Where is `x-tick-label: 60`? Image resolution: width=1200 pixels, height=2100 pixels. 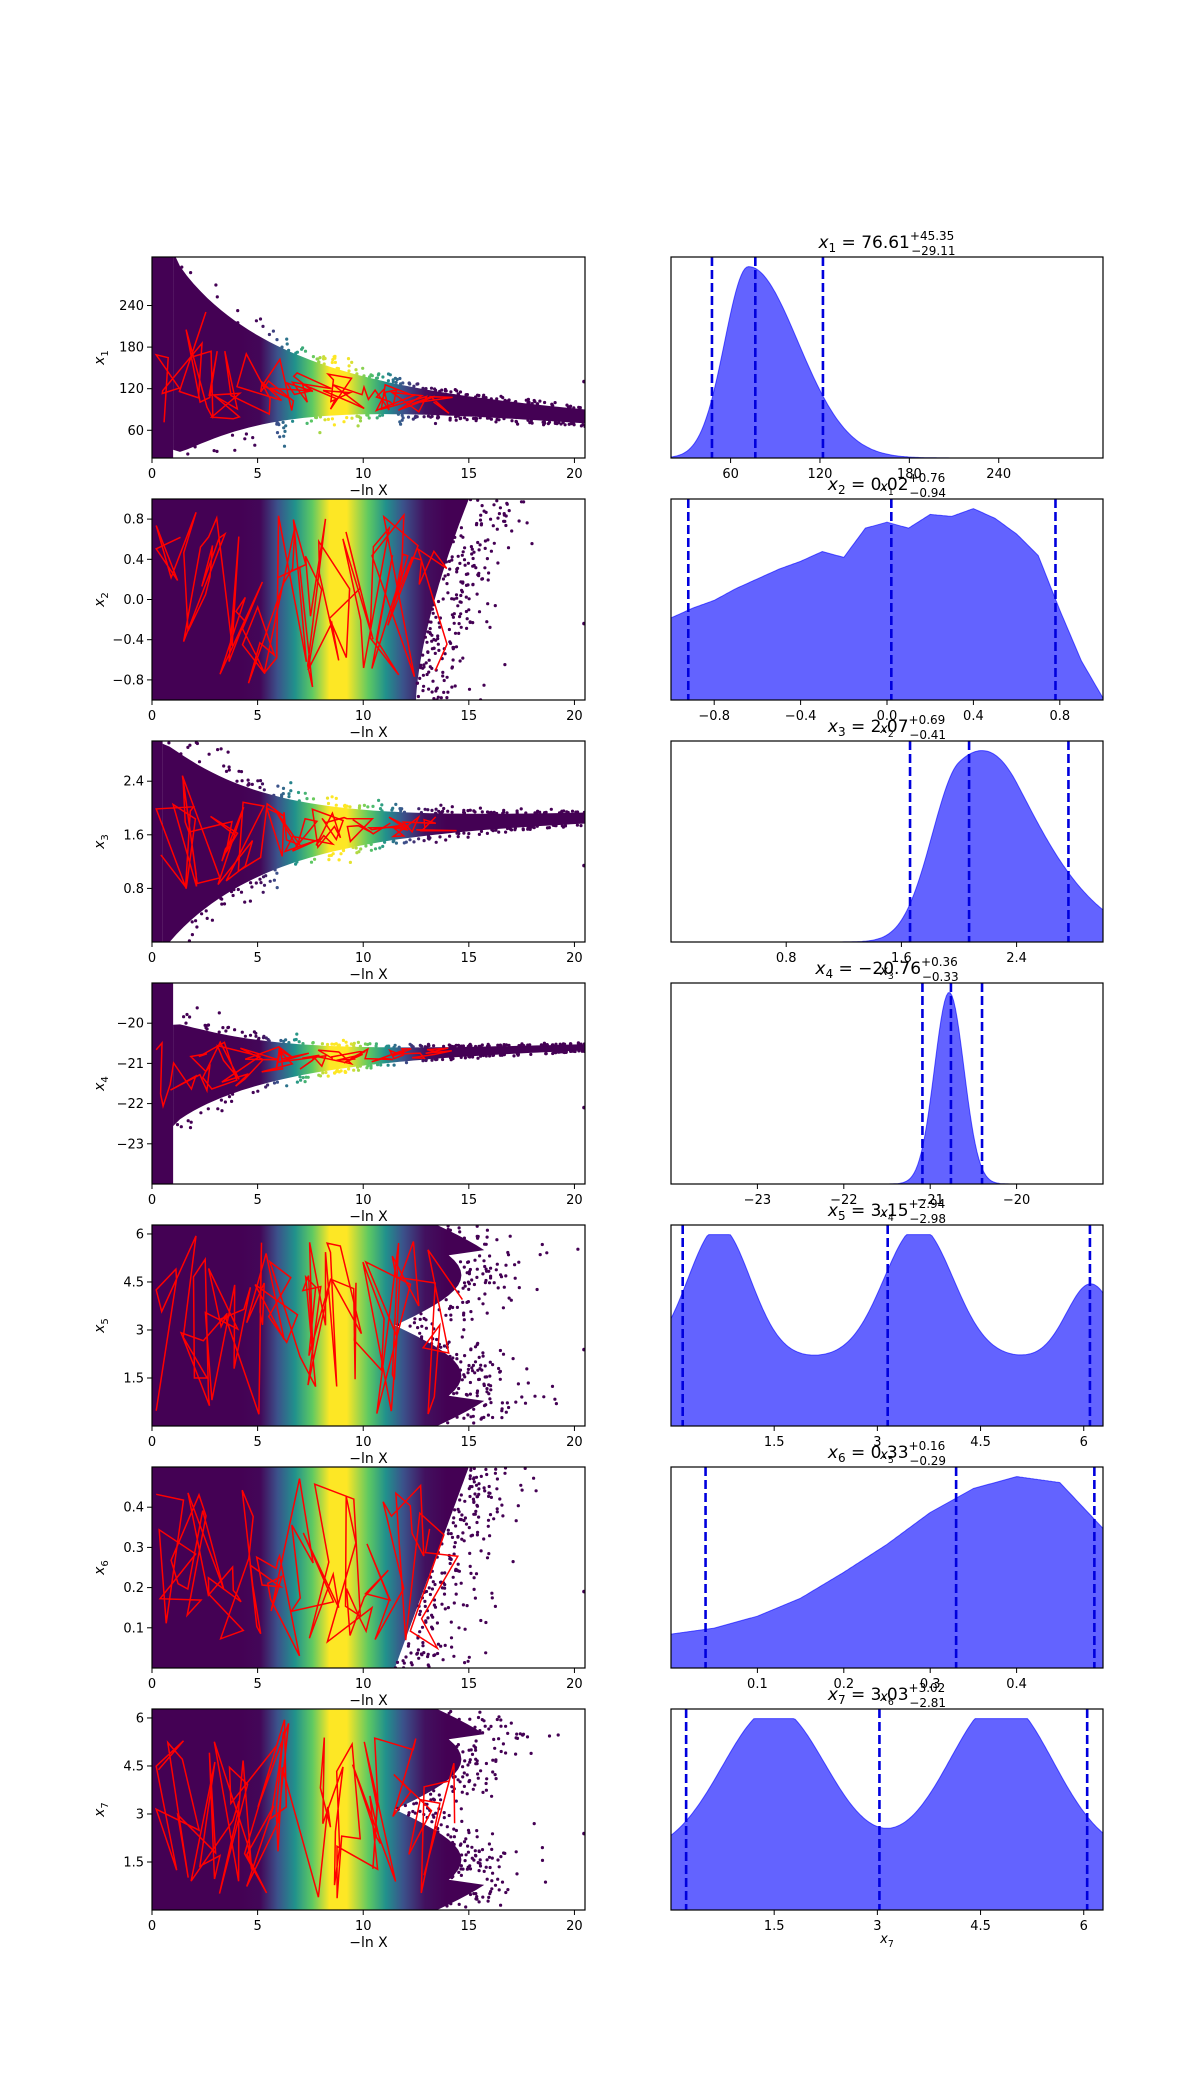 x-tick-label: 60 is located at coordinates (730, 474).